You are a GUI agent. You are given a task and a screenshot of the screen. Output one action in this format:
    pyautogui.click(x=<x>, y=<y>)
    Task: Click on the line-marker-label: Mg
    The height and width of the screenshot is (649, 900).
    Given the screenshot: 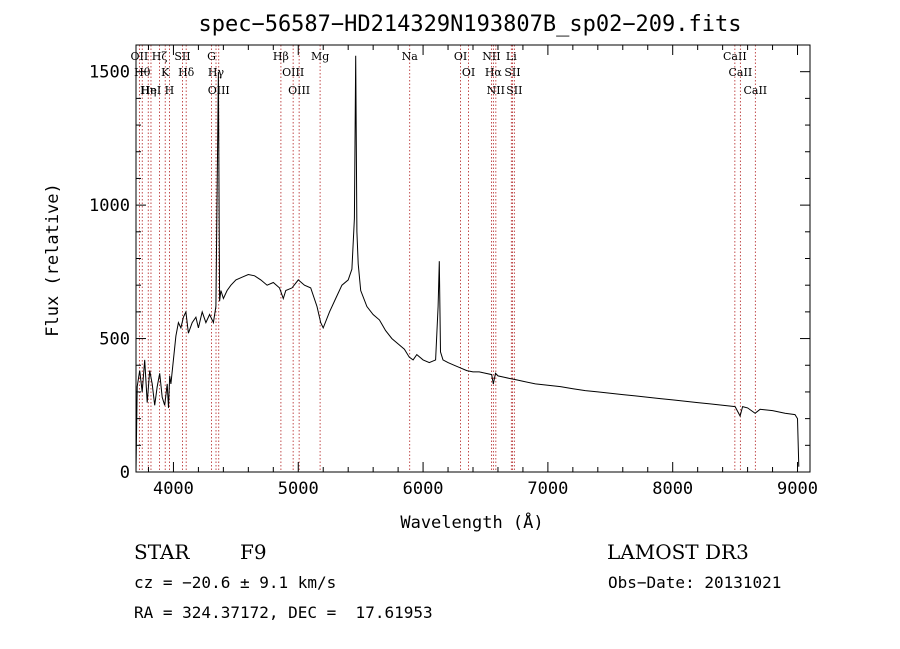 What is the action you would take?
    pyautogui.click(x=320, y=56)
    